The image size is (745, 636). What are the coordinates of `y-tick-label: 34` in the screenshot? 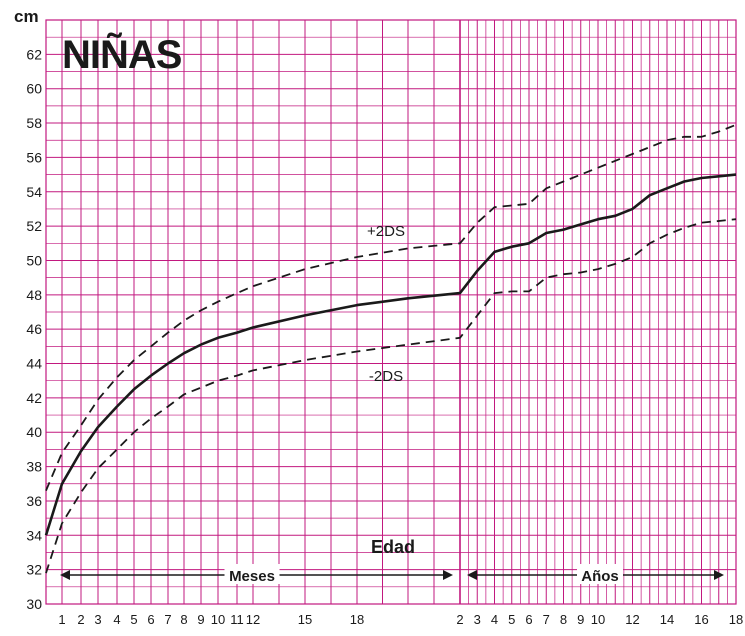 It's located at (34, 535).